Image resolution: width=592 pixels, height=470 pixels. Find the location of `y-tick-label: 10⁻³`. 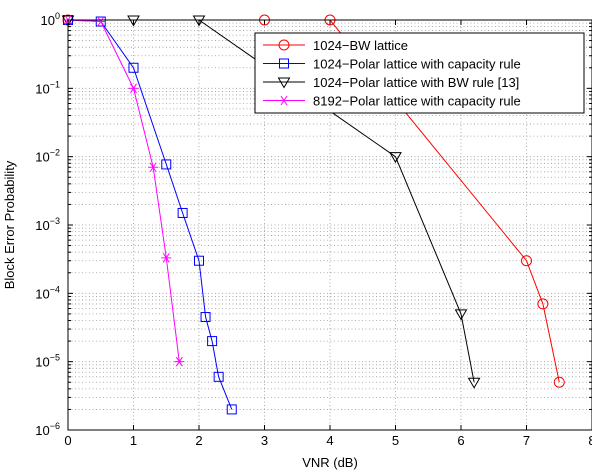

y-tick-label: 10⁻³ is located at coordinates (47, 224).